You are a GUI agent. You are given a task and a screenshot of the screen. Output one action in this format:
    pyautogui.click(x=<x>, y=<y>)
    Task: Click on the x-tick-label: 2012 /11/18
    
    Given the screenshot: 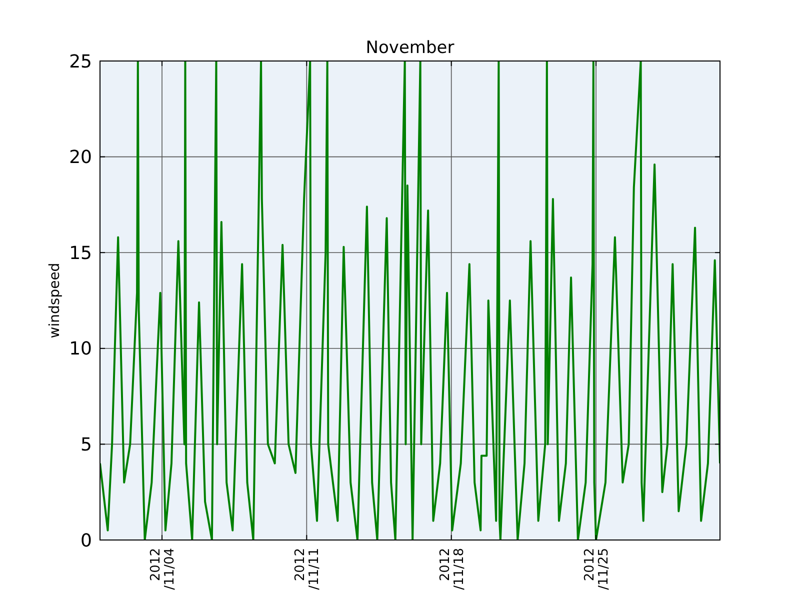 What is the action you would take?
    pyautogui.click(x=452, y=569)
    